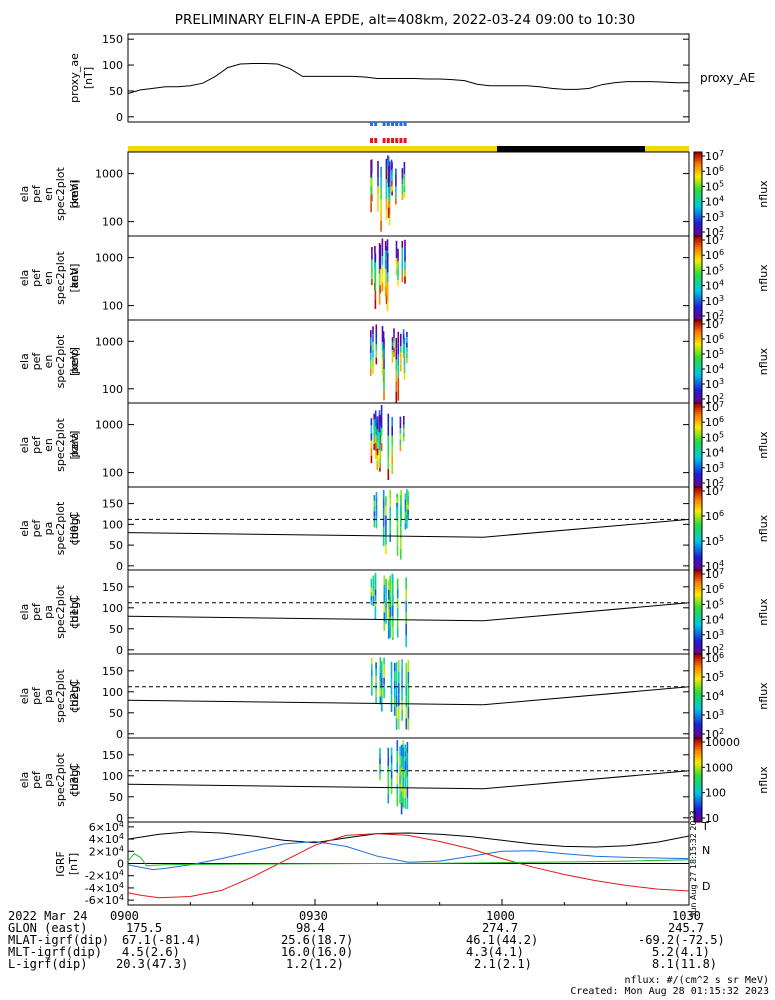  Describe the element at coordinates (112, 222) in the screenshot. I see `energy-ytick-label: 100` at that location.